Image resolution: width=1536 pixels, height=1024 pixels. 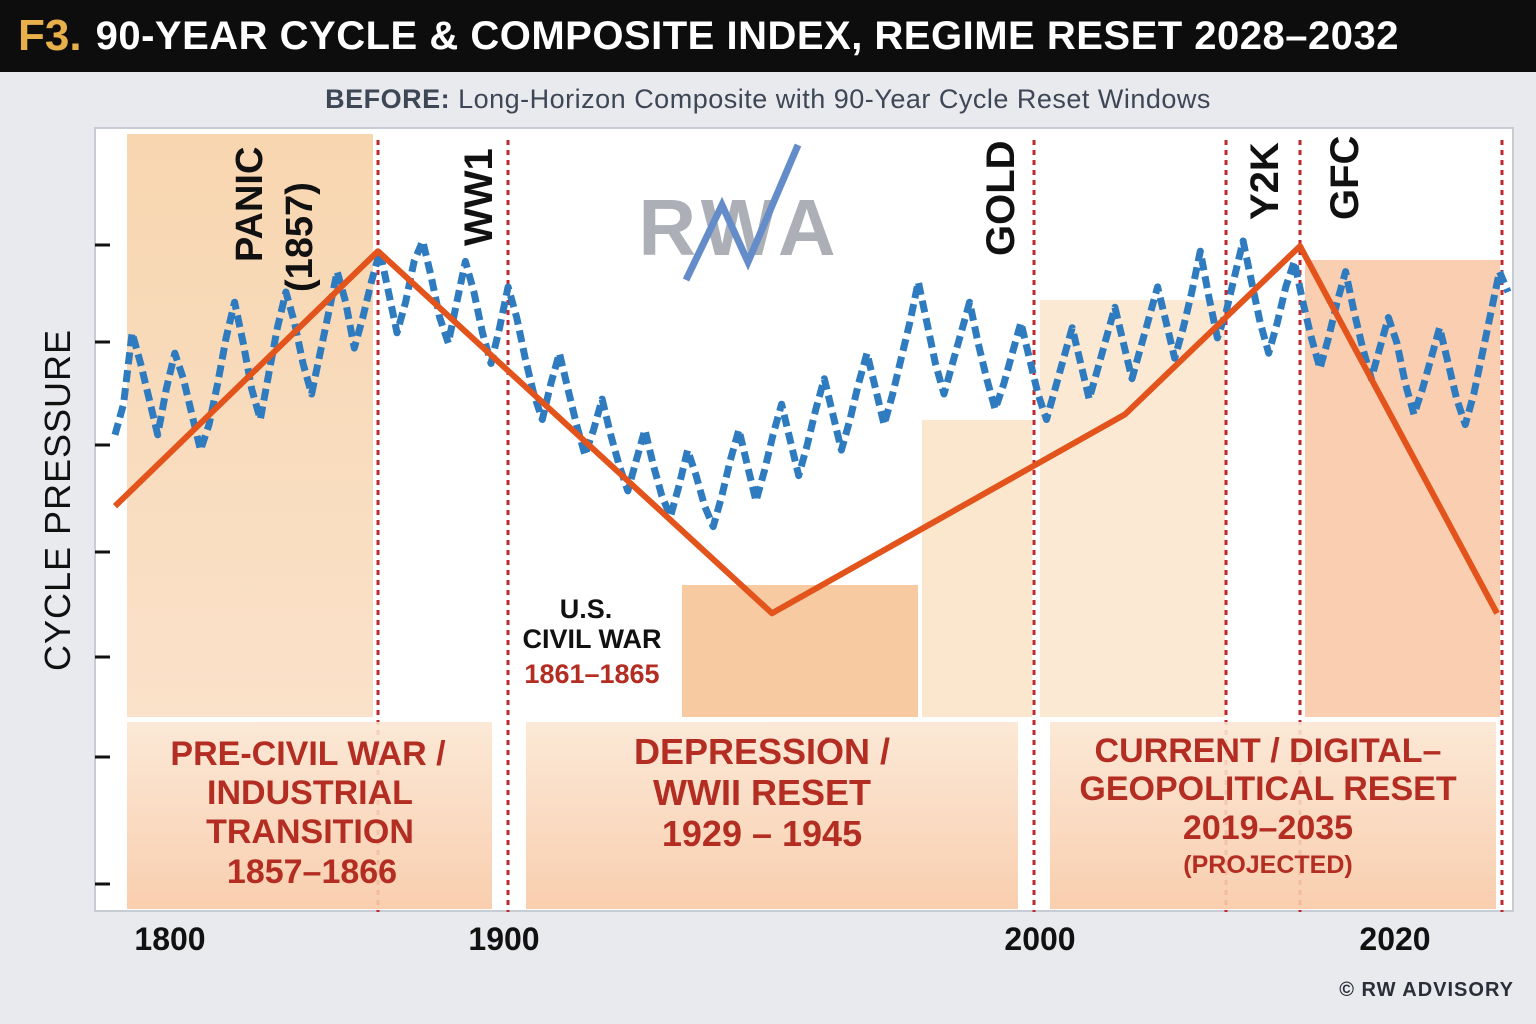 I want to click on annotation-line2: CIVIL WAR, so click(x=591, y=639).